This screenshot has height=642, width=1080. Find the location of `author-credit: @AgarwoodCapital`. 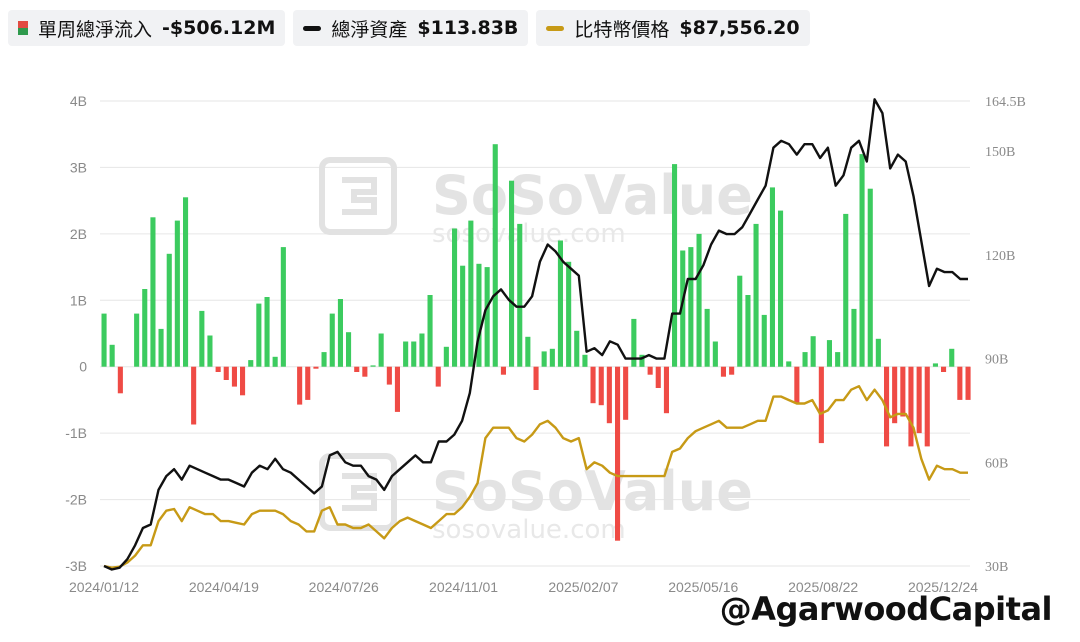

author-credit: @AgarwoodCapital is located at coordinates (886, 609).